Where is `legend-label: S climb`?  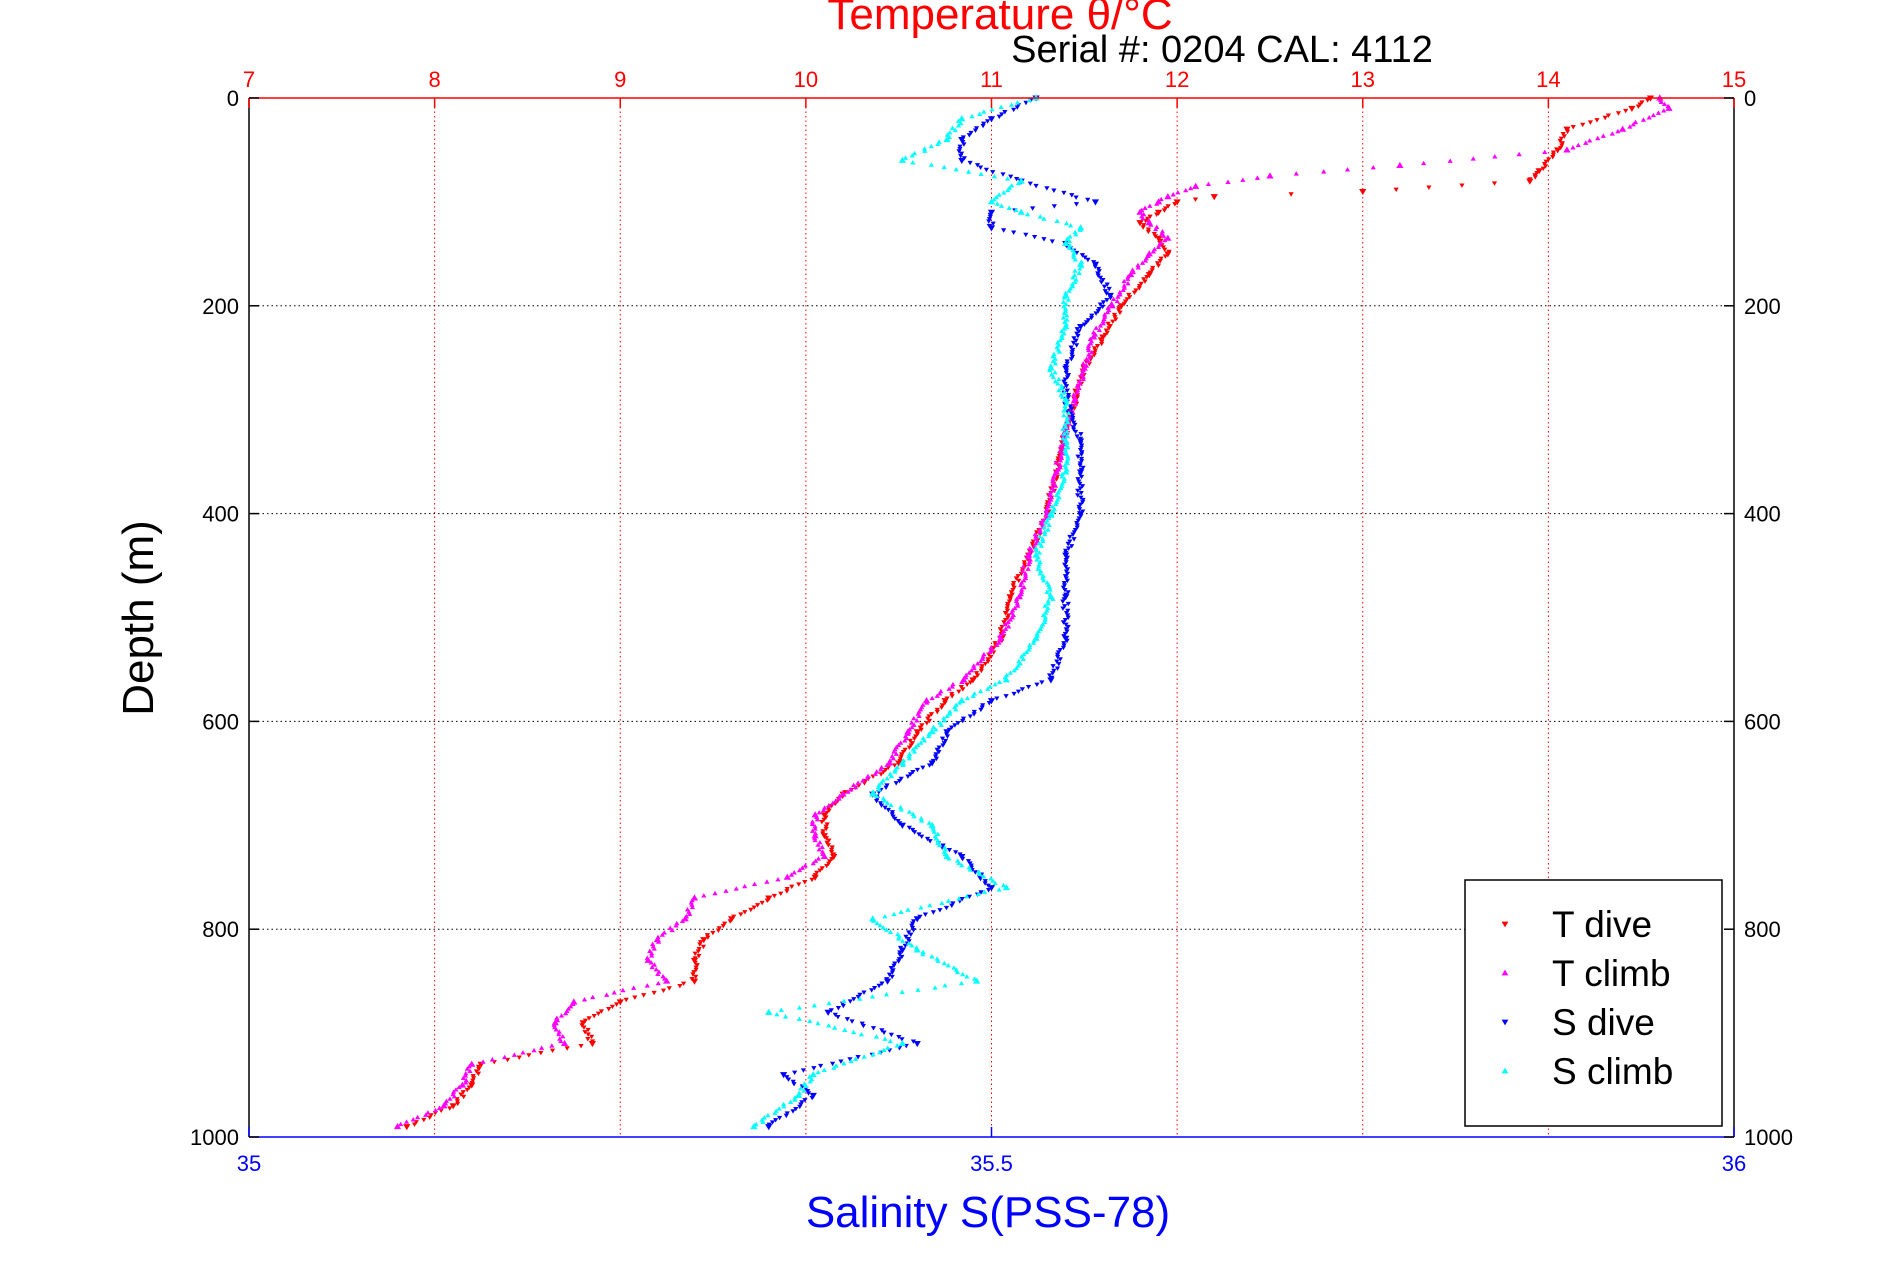
legend-label: S climb is located at coordinates (1612, 1071).